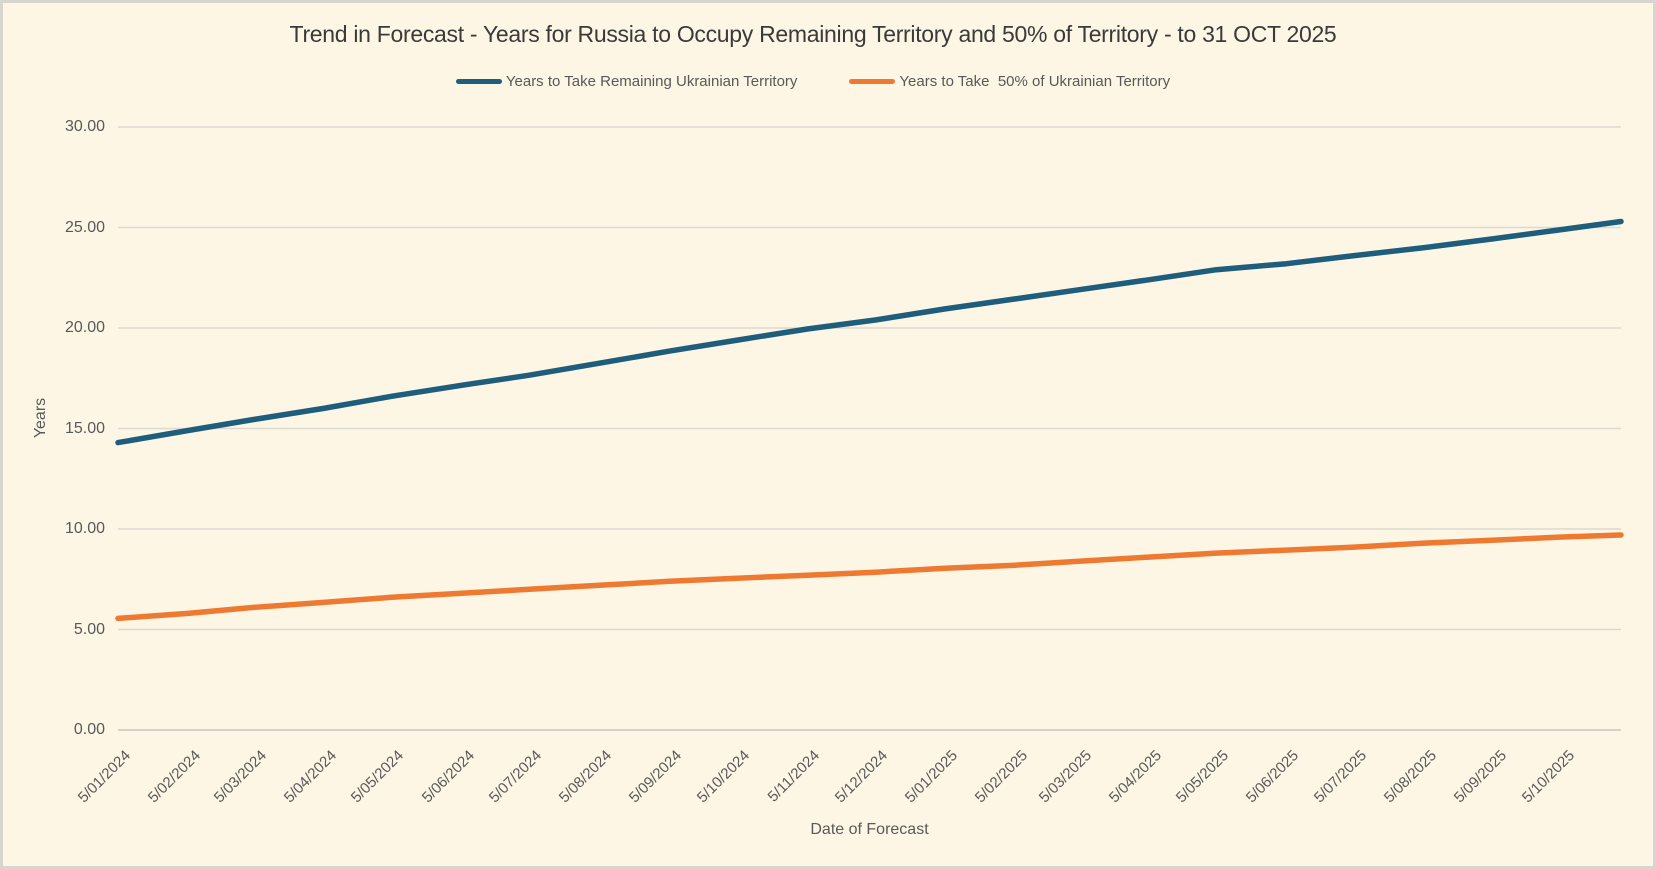  What do you see at coordinates (869, 829) in the screenshot?
I see `x-axis-title: Date of Forecast` at bounding box center [869, 829].